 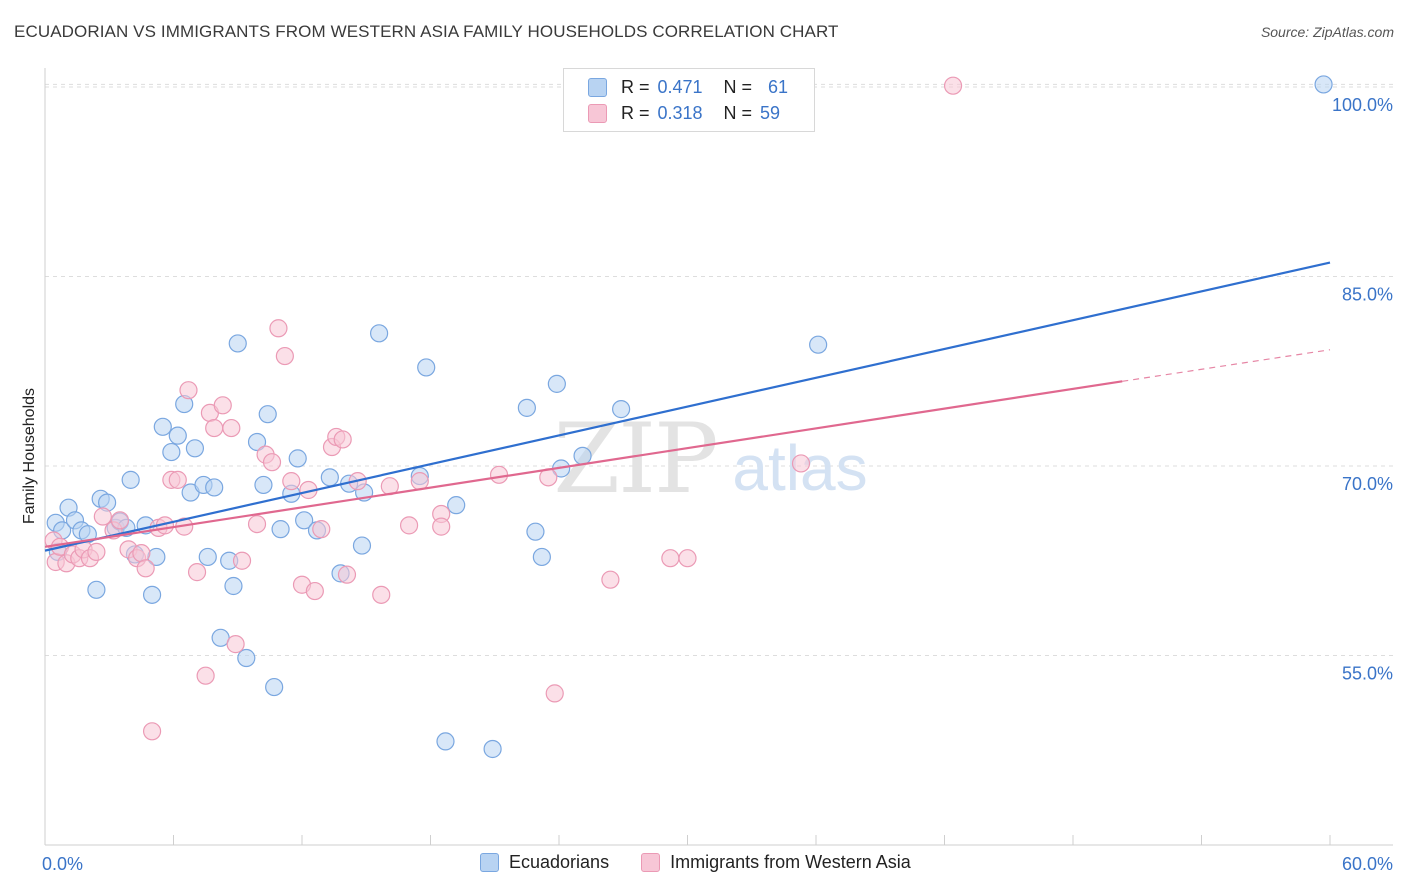 I want to click on x-tick-label: 60.0%, so click(x=1367, y=864).